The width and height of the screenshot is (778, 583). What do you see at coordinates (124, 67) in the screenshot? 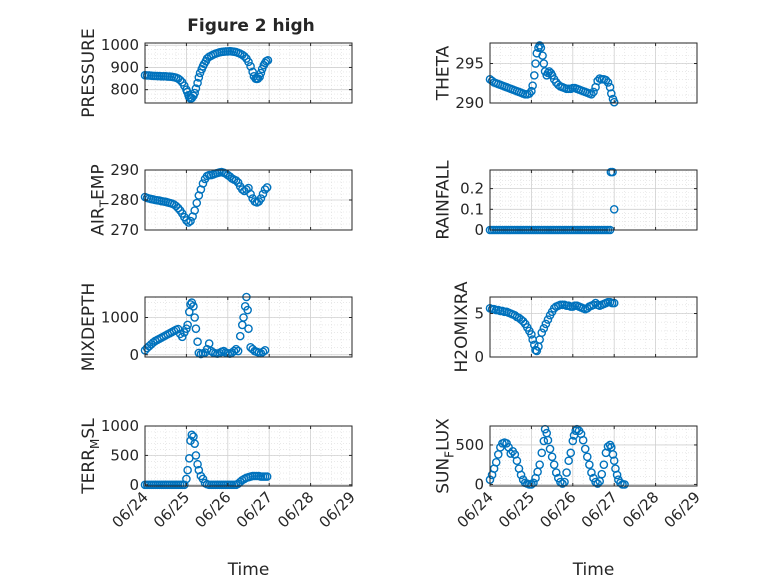
I see `y-tick-label: 900` at bounding box center [124, 67].